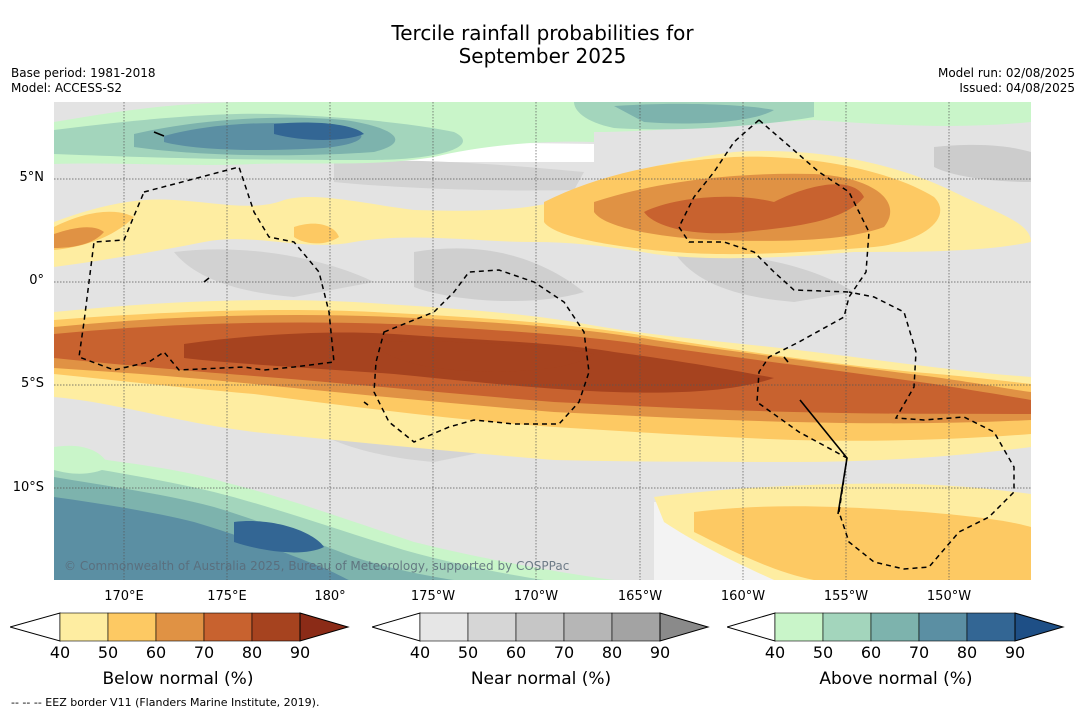  What do you see at coordinates (83, 73) in the screenshot?
I see `base-period: Base period: 1981-2018` at bounding box center [83, 73].